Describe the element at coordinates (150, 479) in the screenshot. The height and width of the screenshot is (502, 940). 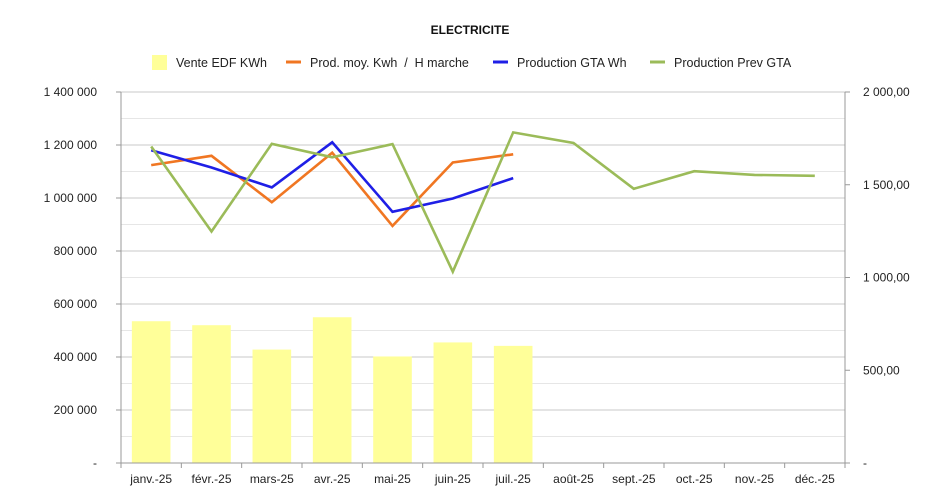
I see `x-tick-label: janv.-25` at that location.